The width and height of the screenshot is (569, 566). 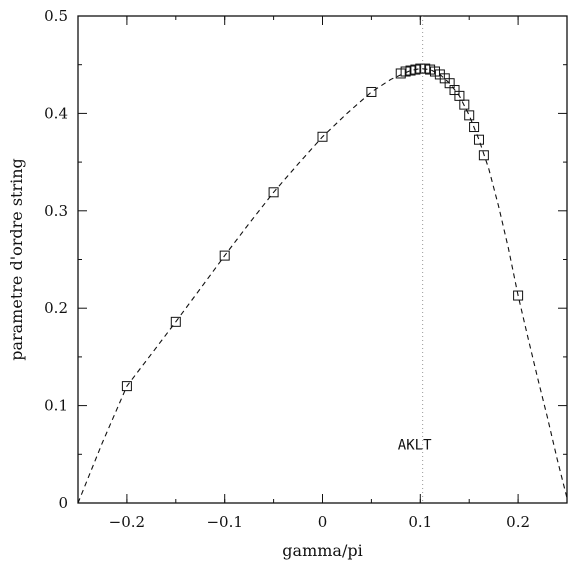 What do you see at coordinates (322, 550) in the screenshot?
I see `x-axis-title: gamma/pi` at bounding box center [322, 550].